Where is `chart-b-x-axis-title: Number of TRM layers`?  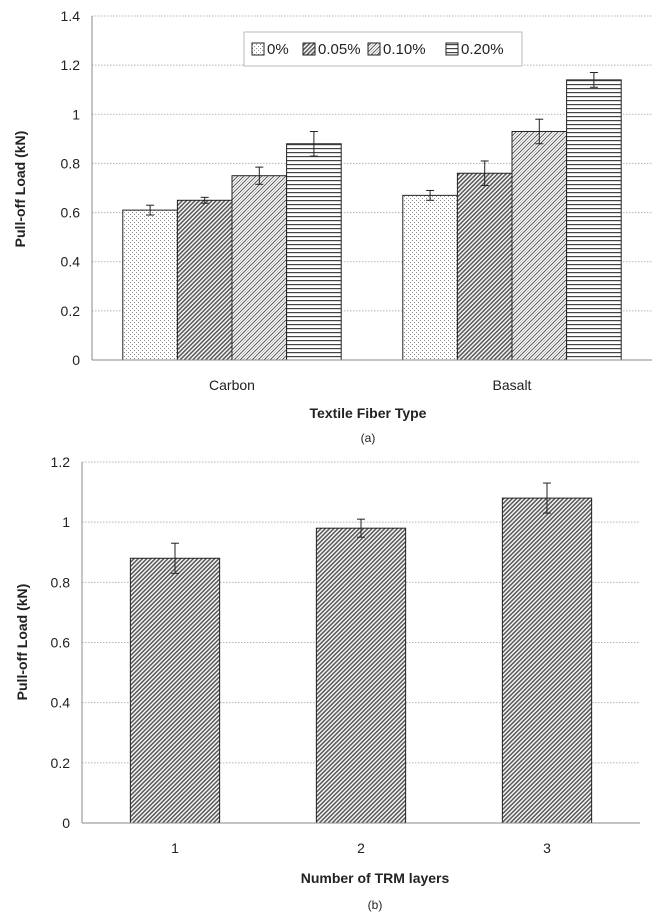
chart-b-x-axis-title: Number of TRM layers is located at coordinates (375, 878).